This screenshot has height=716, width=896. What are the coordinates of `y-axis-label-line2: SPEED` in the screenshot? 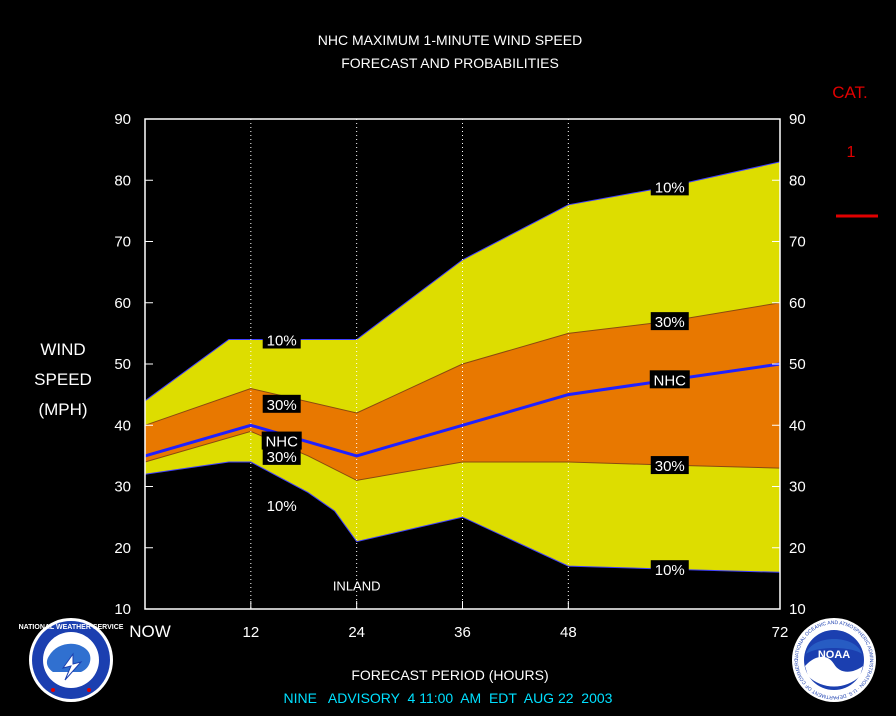 It's located at (63, 379).